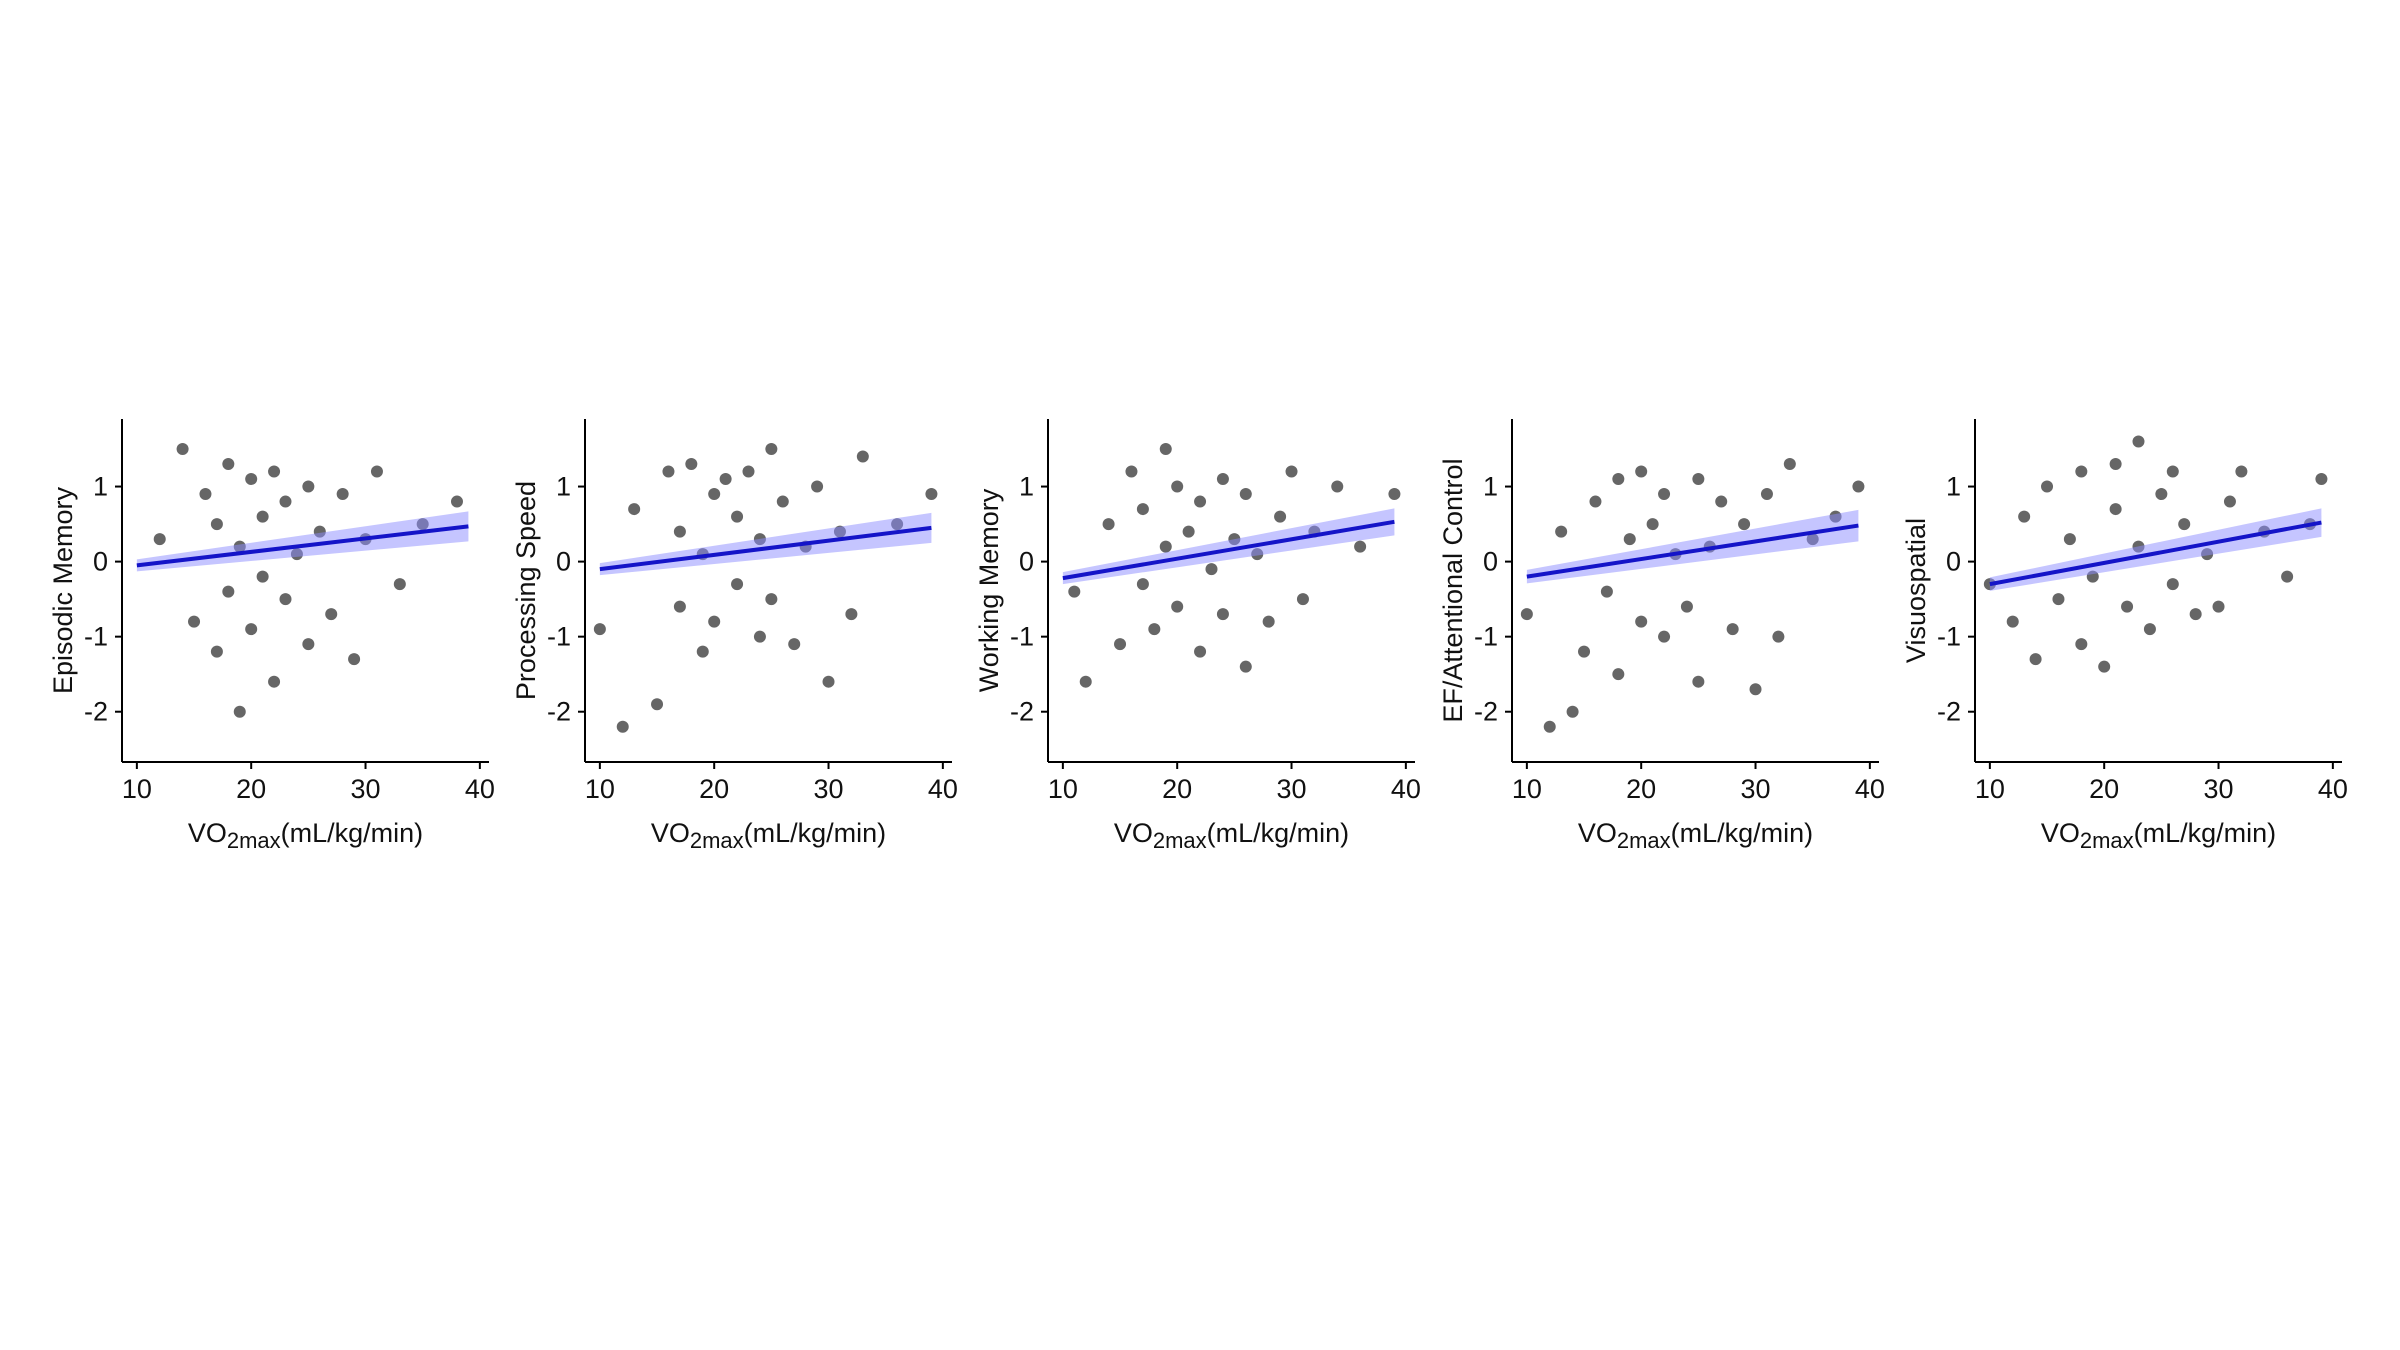  What do you see at coordinates (1949, 637) in the screenshot?
I see `y-tick-label: -1` at bounding box center [1949, 637].